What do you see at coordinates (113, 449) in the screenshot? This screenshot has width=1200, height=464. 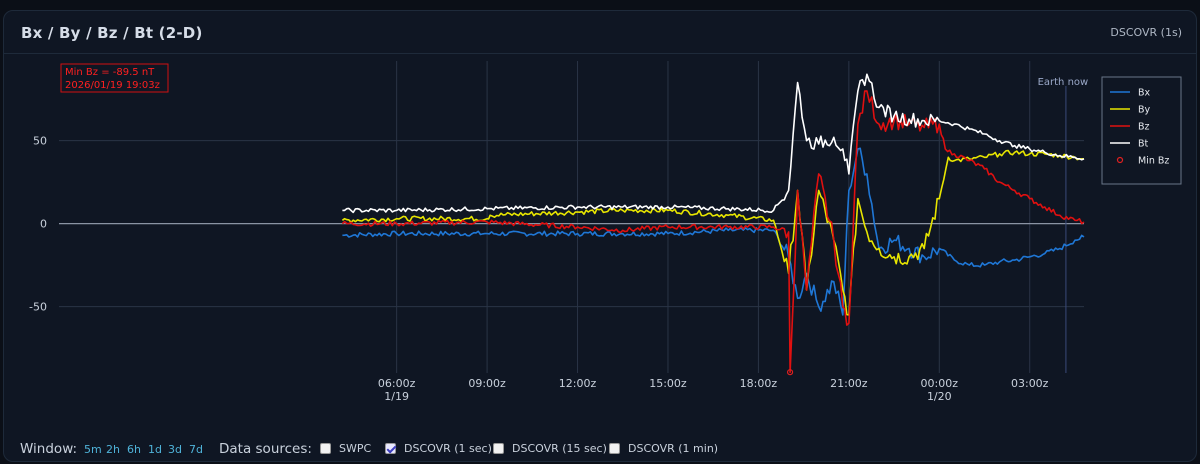 I see `window-2h-button: 2h` at bounding box center [113, 449].